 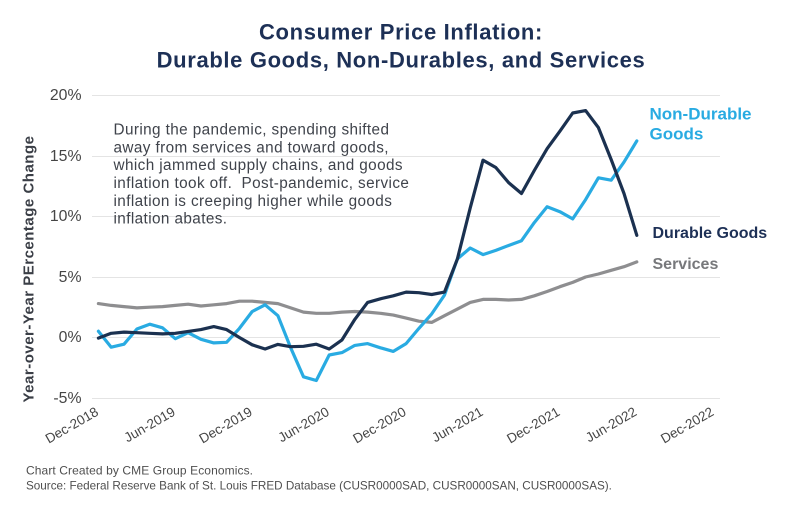 What do you see at coordinates (171, 219) in the screenshot?
I see `svg-text: inflation abates.` at bounding box center [171, 219].